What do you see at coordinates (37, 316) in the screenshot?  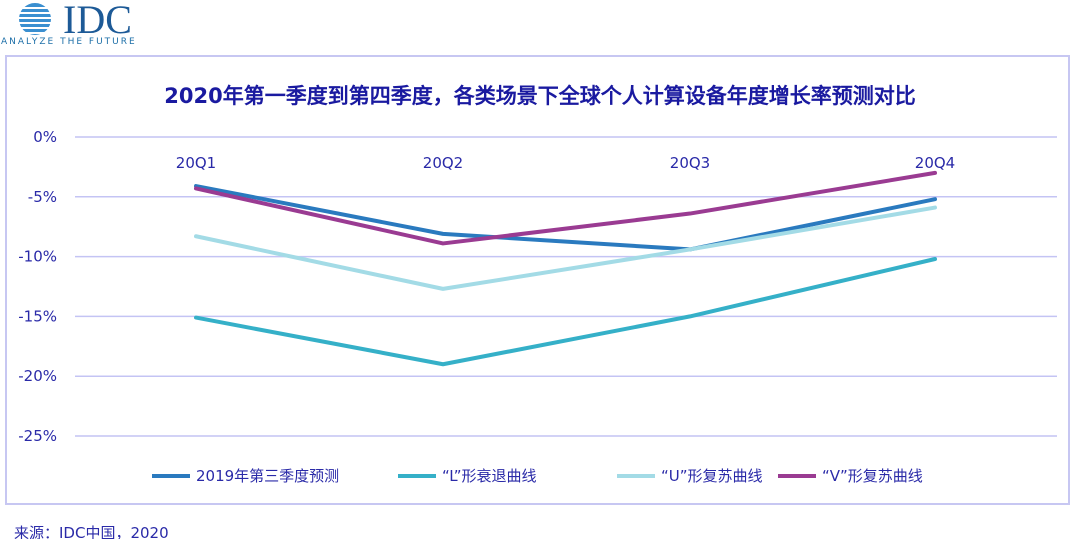 I see `y-tick-label: -15%` at bounding box center [37, 316].